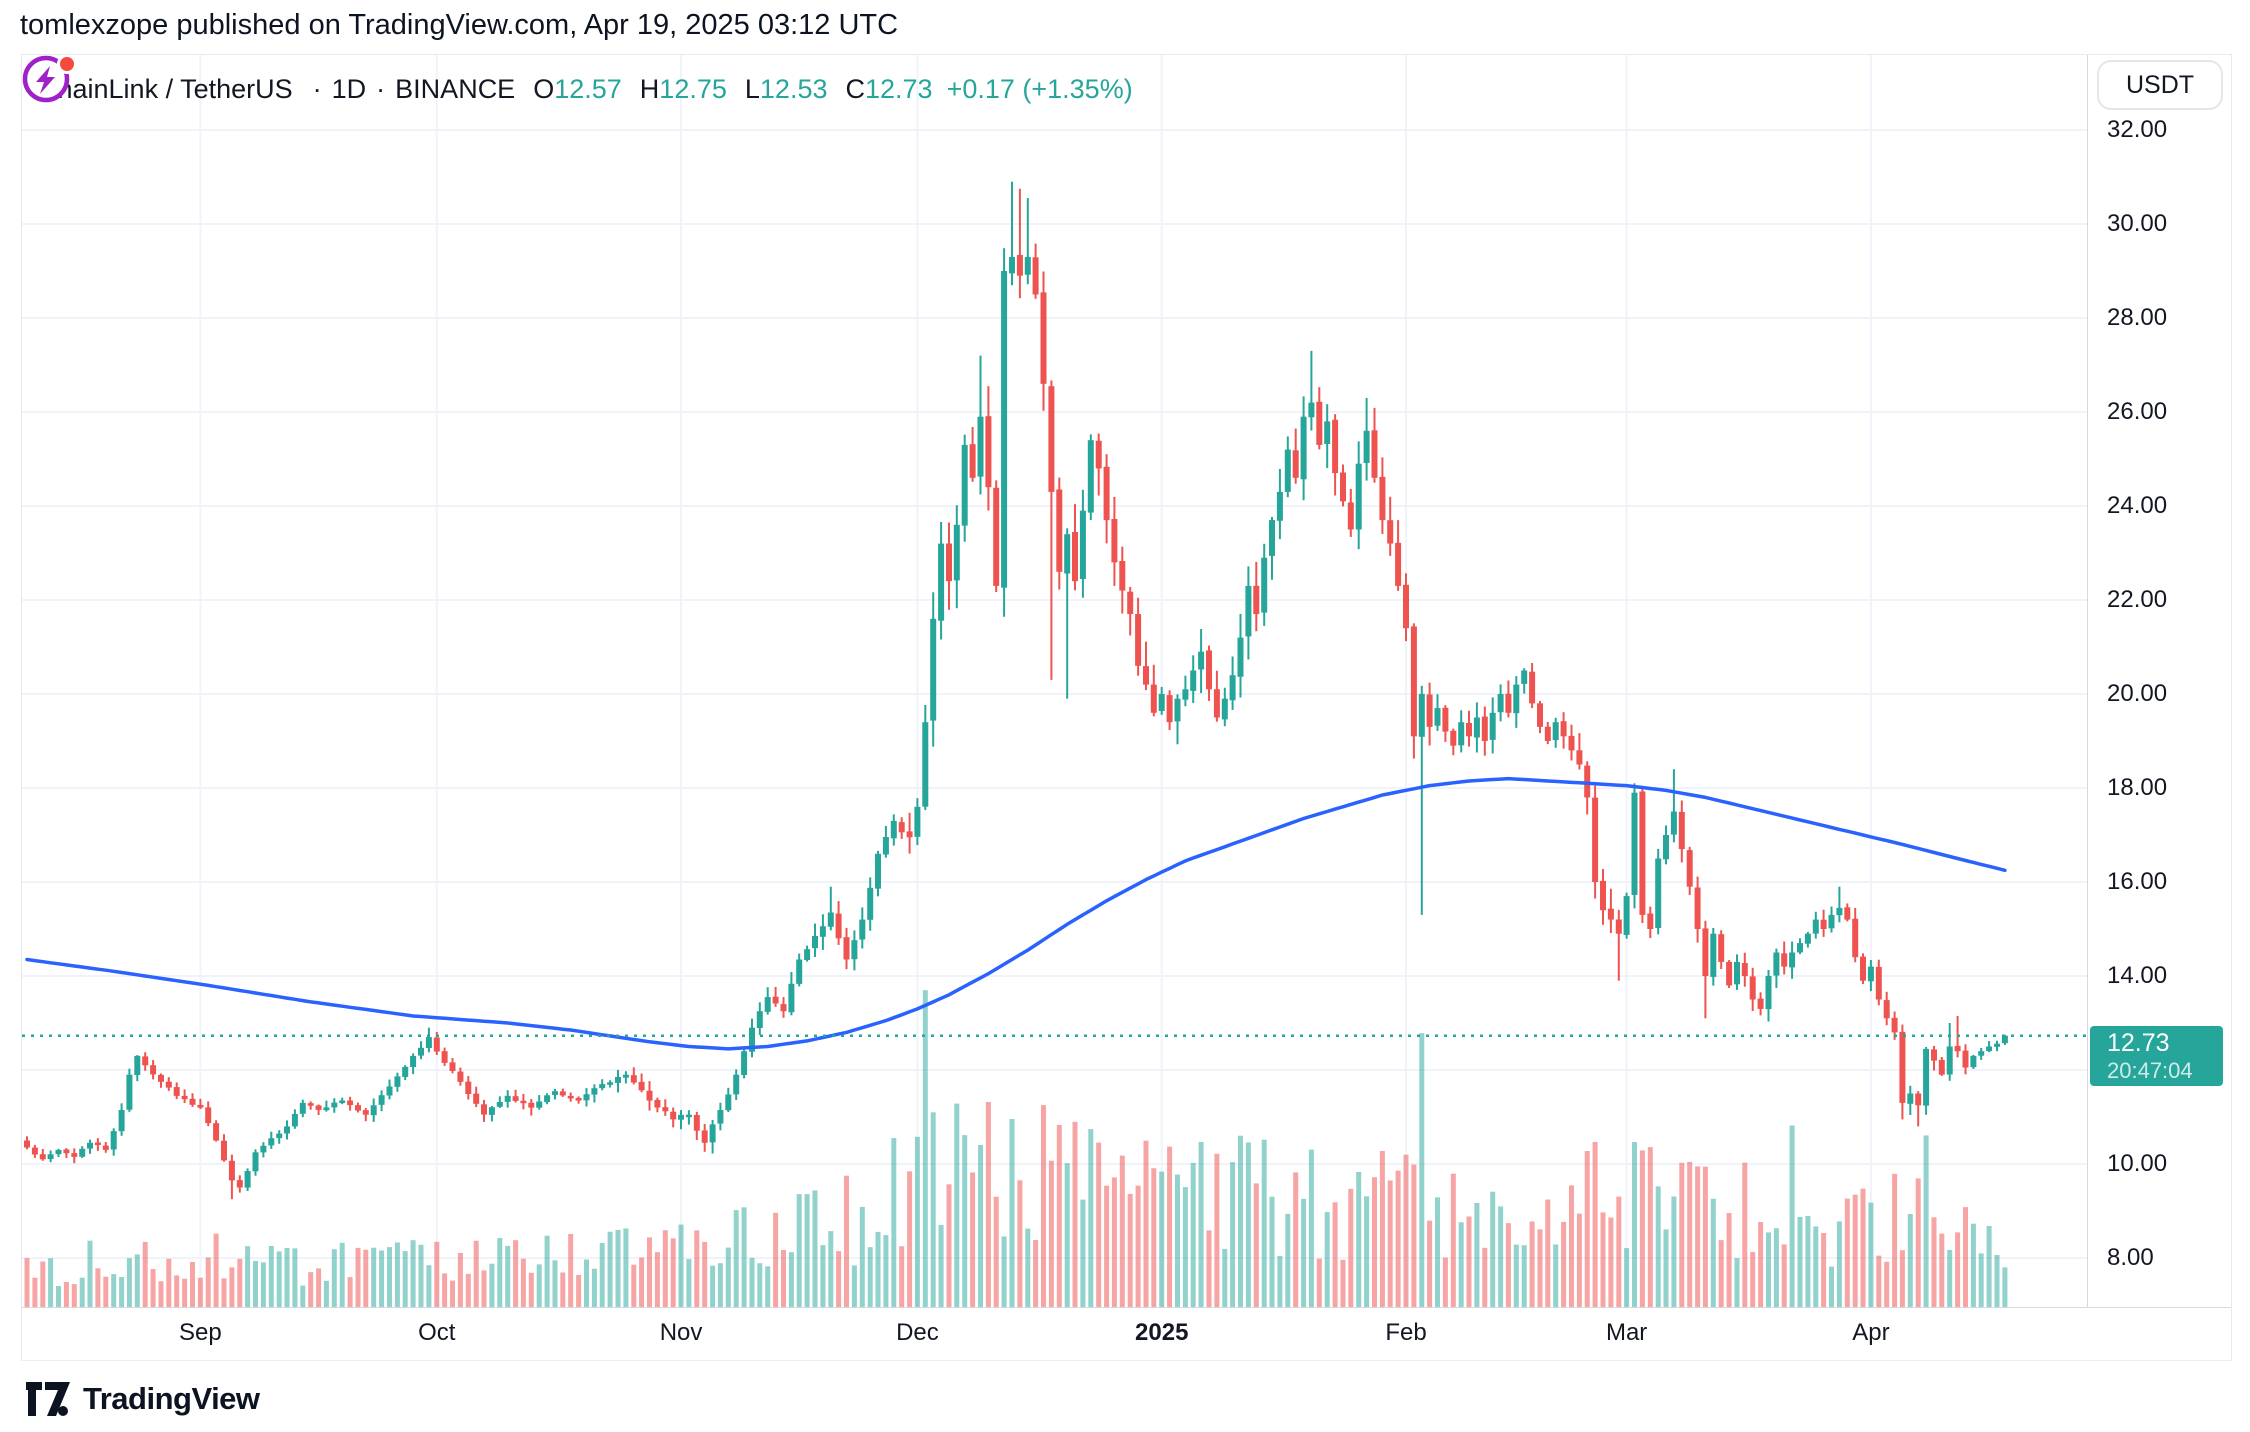 This screenshot has width=2250, height=1432. Describe the element at coordinates (45, 80) in the screenshot. I see `lightning-bolt-icon` at that location.